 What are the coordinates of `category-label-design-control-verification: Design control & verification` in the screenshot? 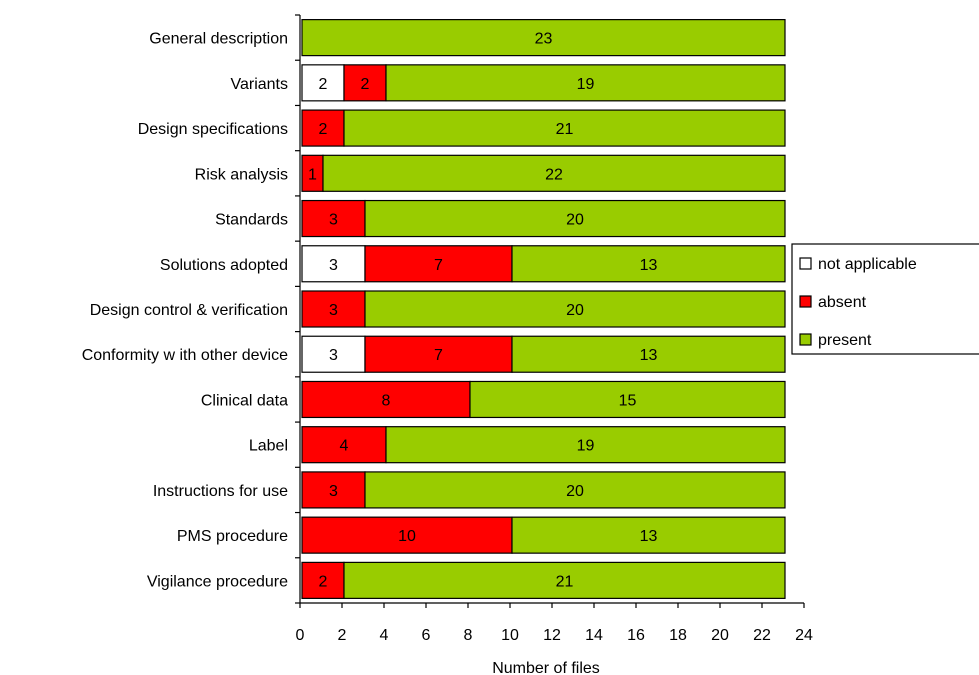 It's located at (189, 310).